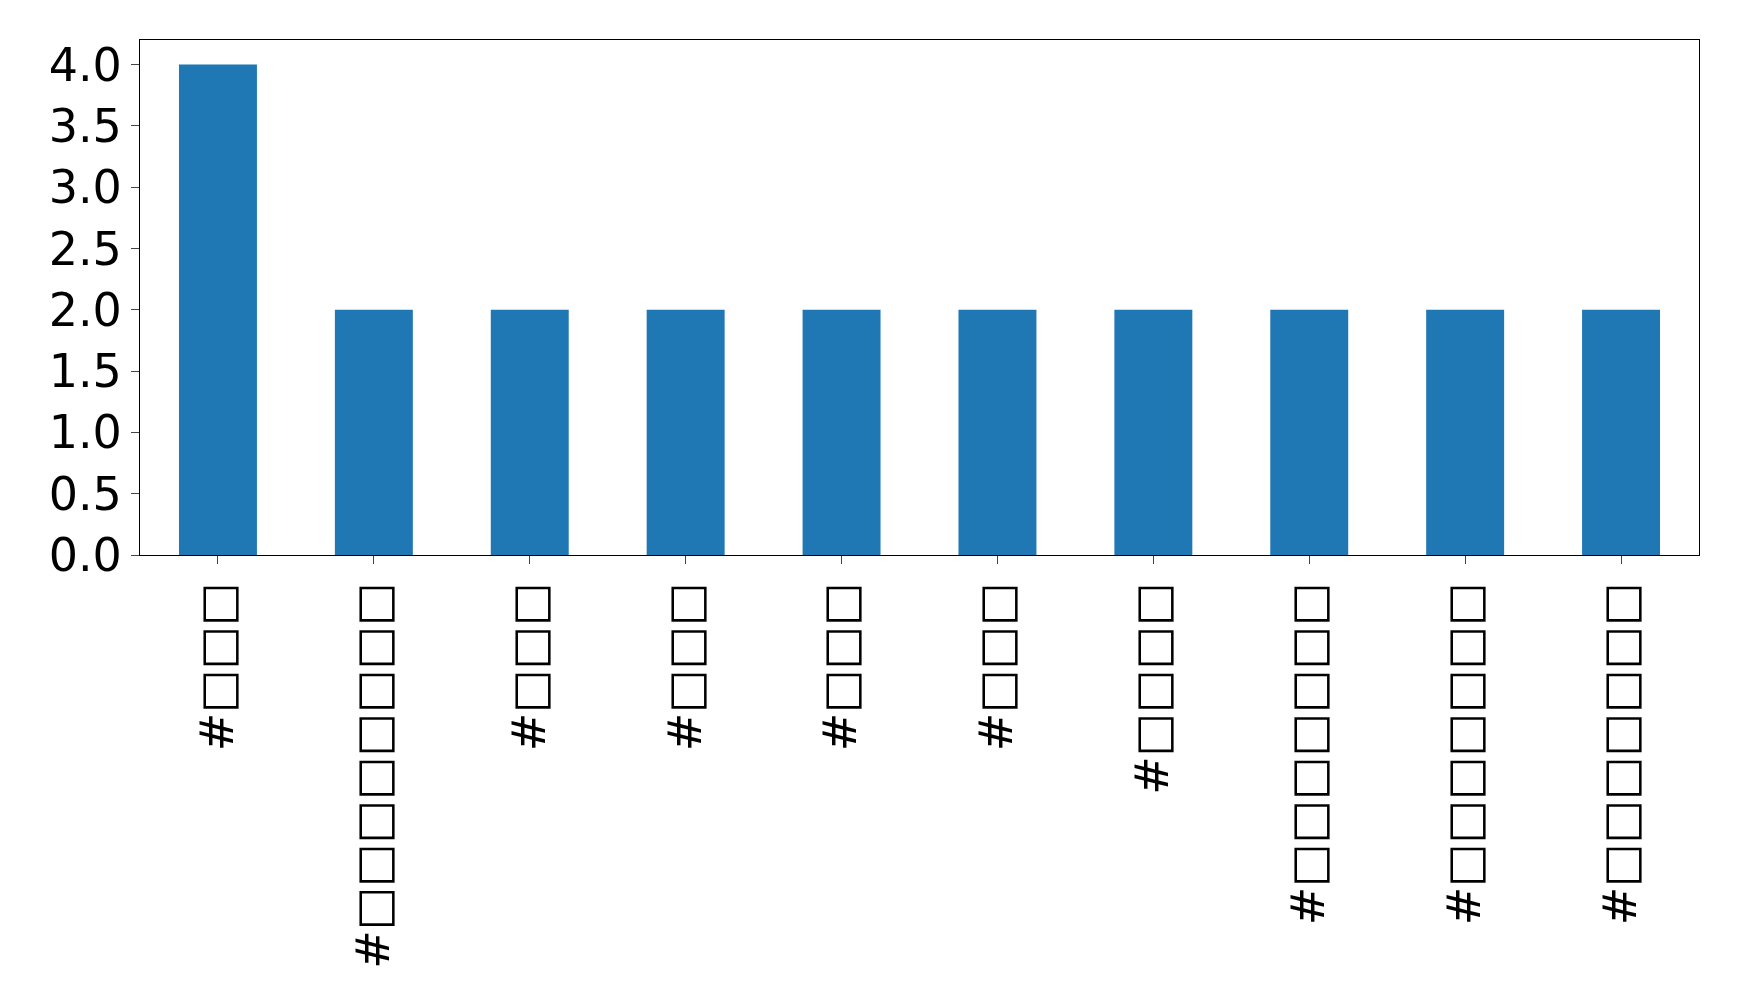  I want to click on y-tick-label: 3.5, so click(85, 125).